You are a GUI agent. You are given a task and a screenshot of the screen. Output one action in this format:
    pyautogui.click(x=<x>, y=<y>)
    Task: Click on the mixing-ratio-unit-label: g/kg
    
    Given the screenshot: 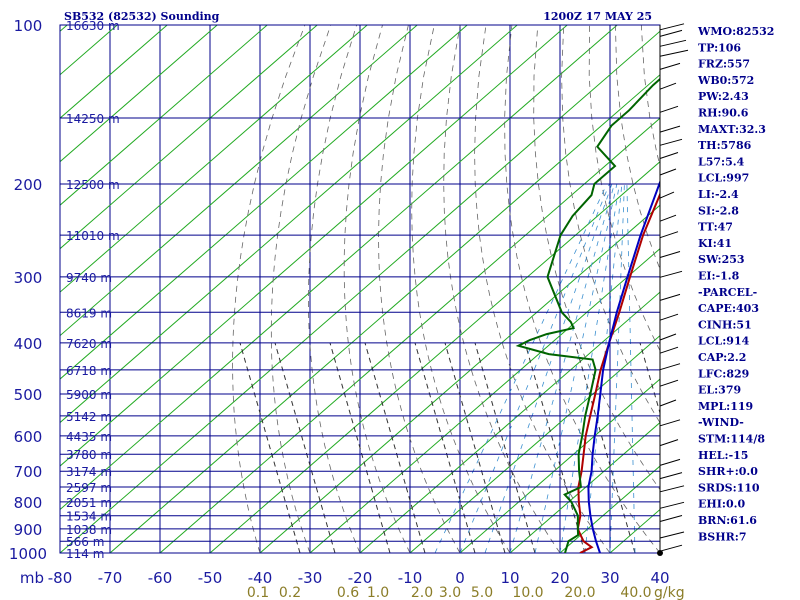 What is the action you would take?
    pyautogui.click(x=669, y=592)
    